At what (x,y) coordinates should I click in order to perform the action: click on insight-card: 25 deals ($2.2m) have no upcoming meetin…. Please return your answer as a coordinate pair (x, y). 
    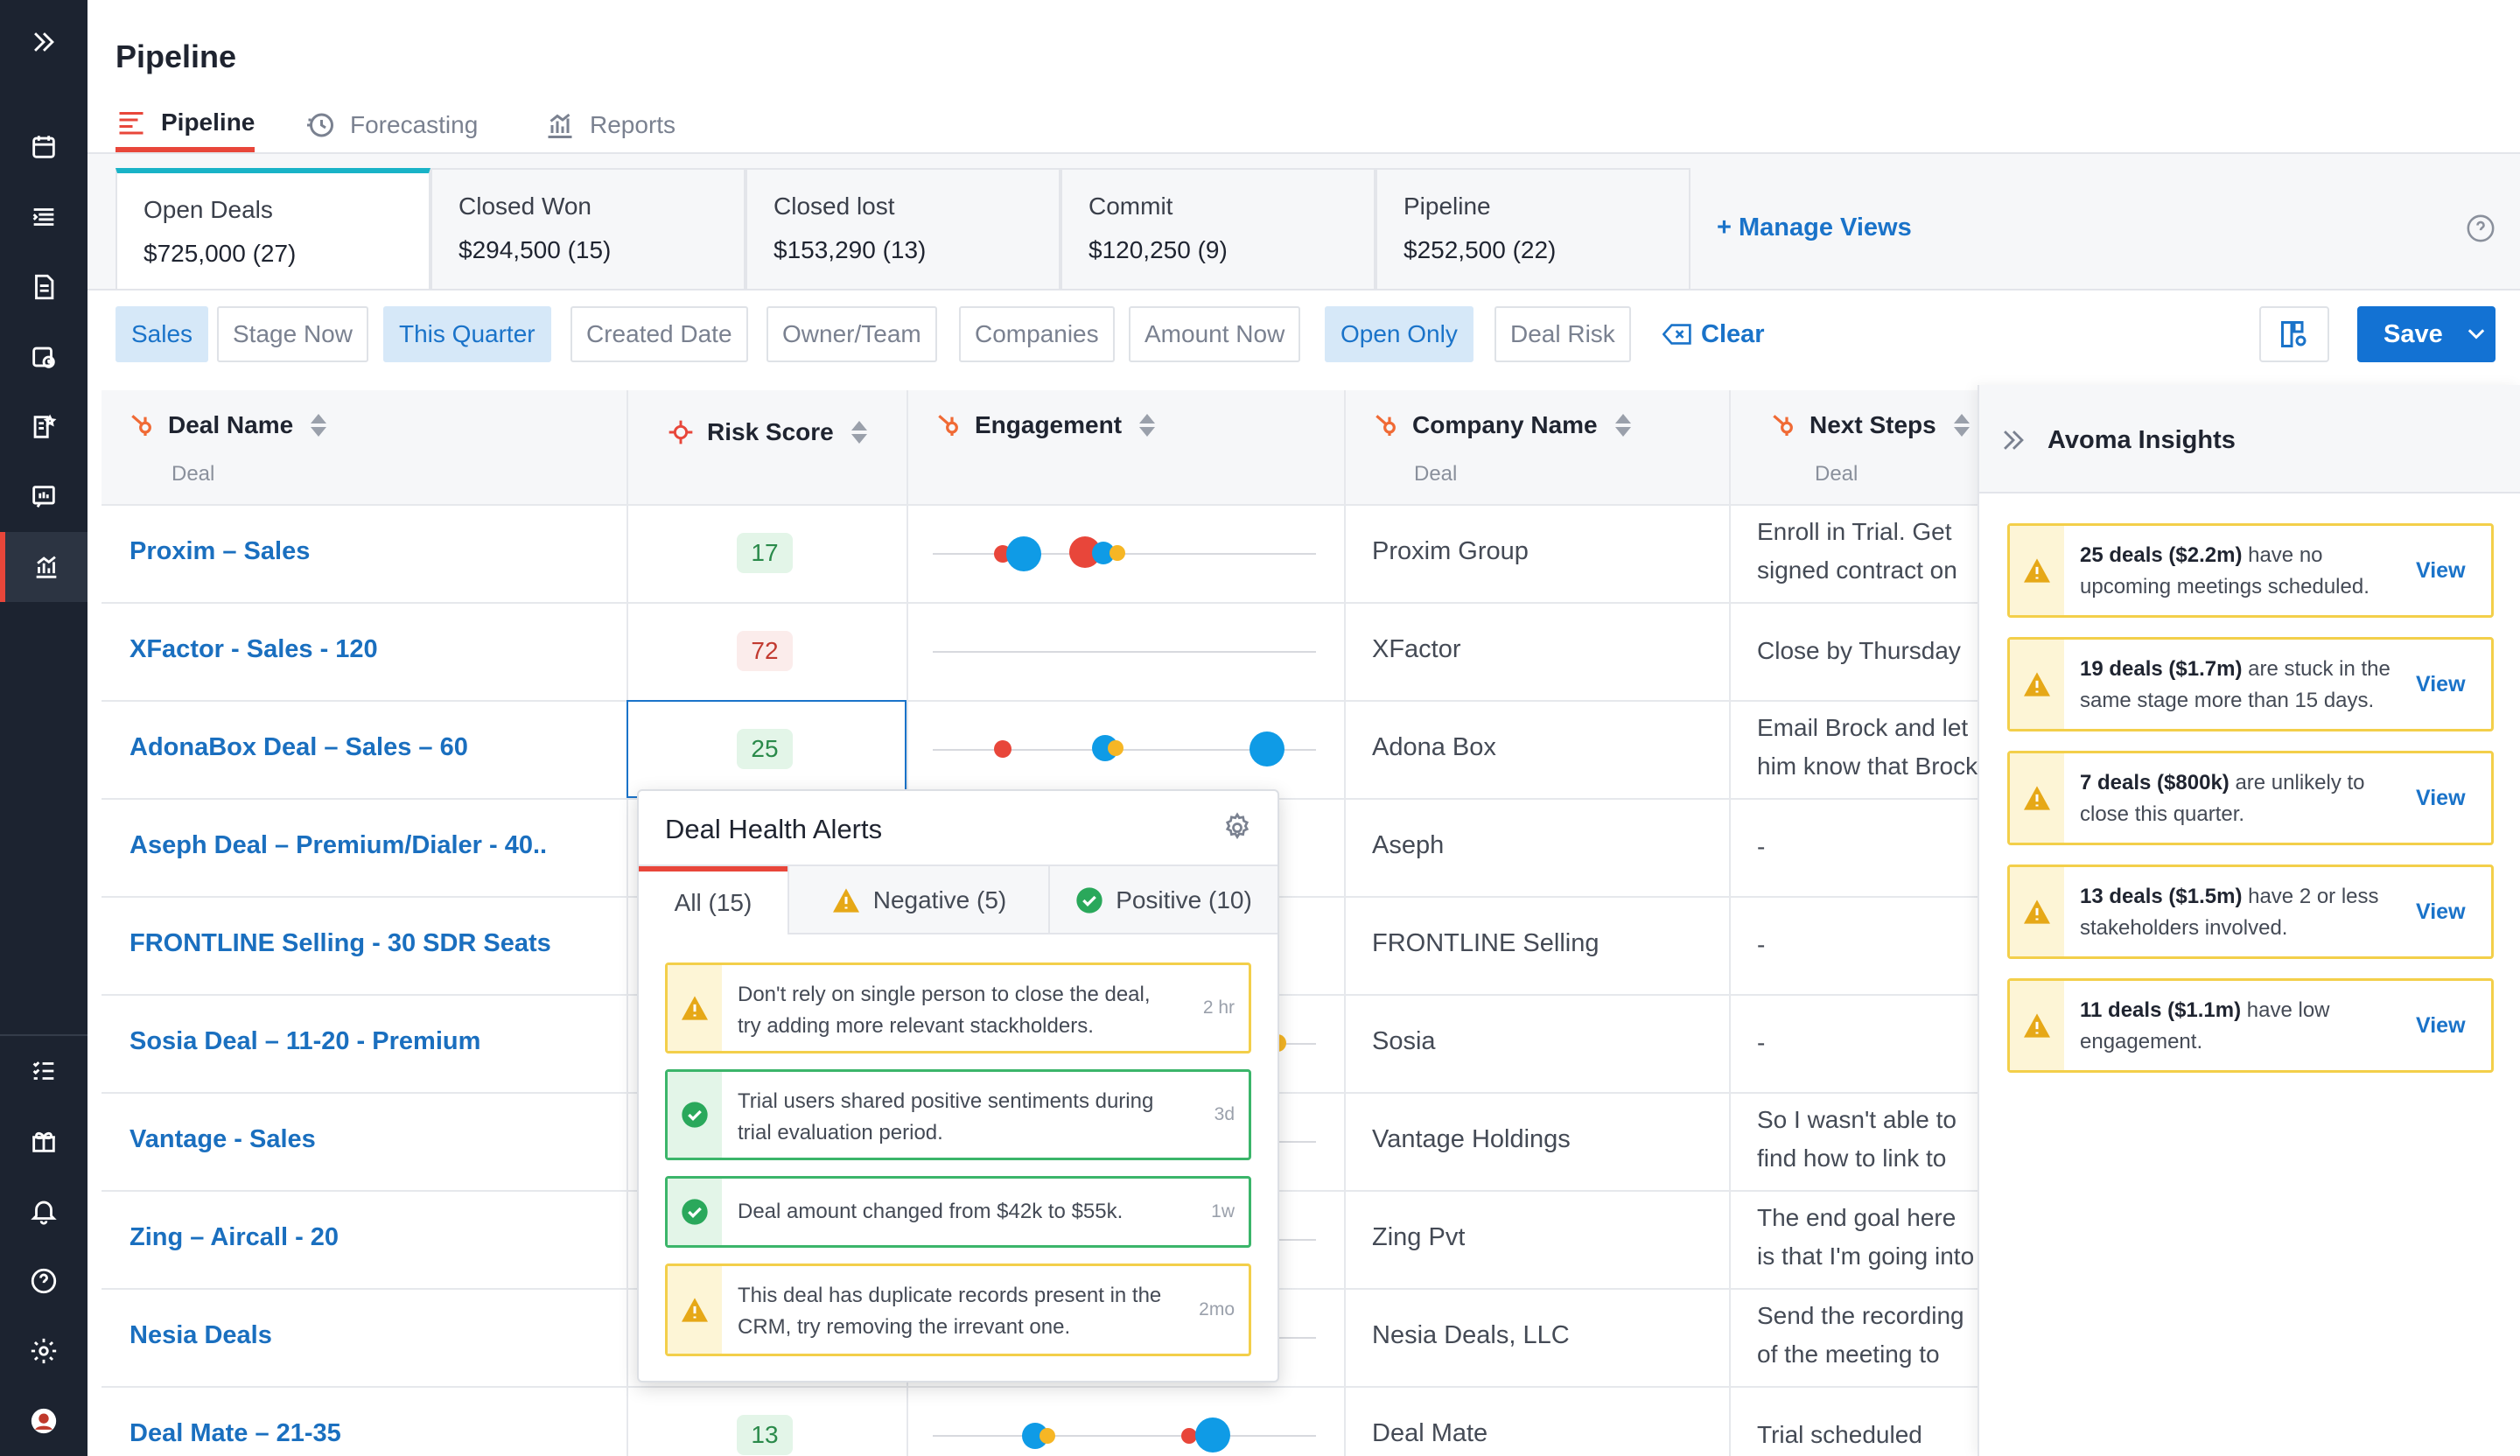
    Looking at the image, I should click on (2250, 570).